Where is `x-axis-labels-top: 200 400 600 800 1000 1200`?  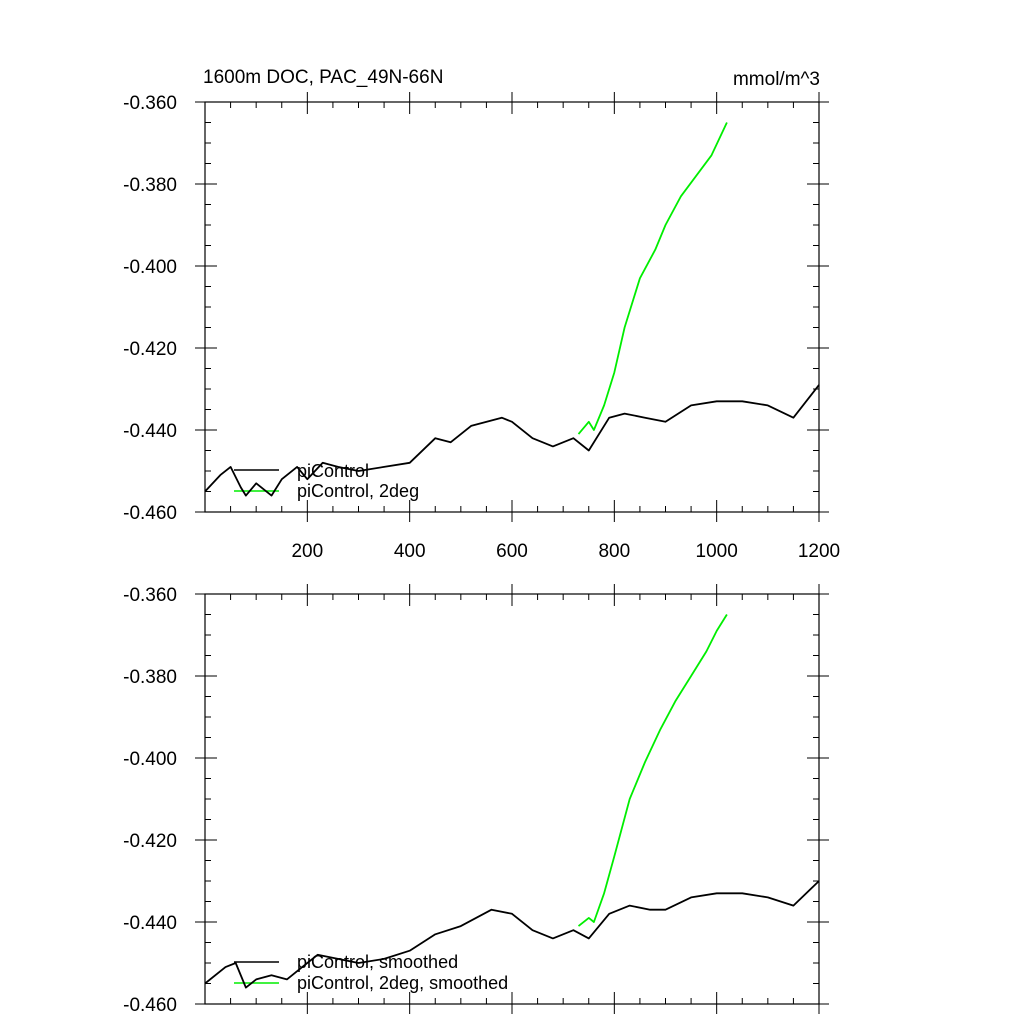 x-axis-labels-top: 200 400 600 800 1000 1200 is located at coordinates (565, 551).